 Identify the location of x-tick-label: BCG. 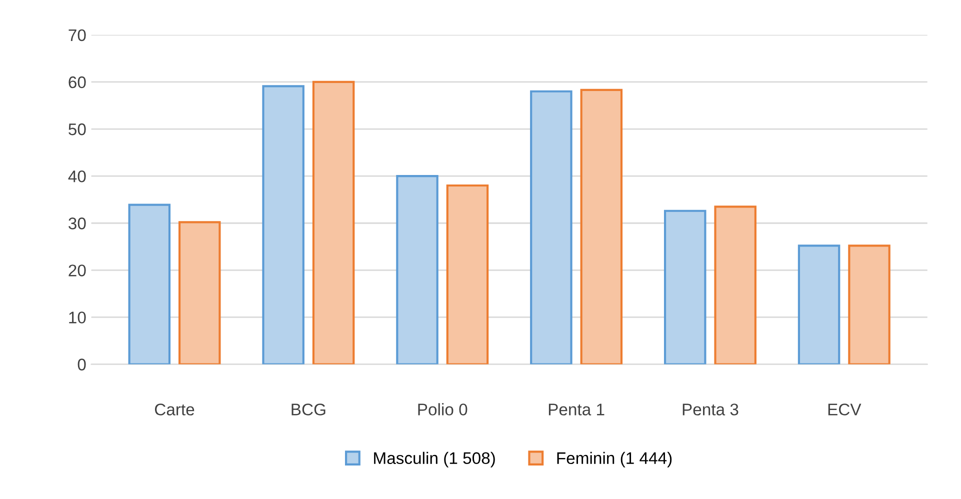
(309, 410).